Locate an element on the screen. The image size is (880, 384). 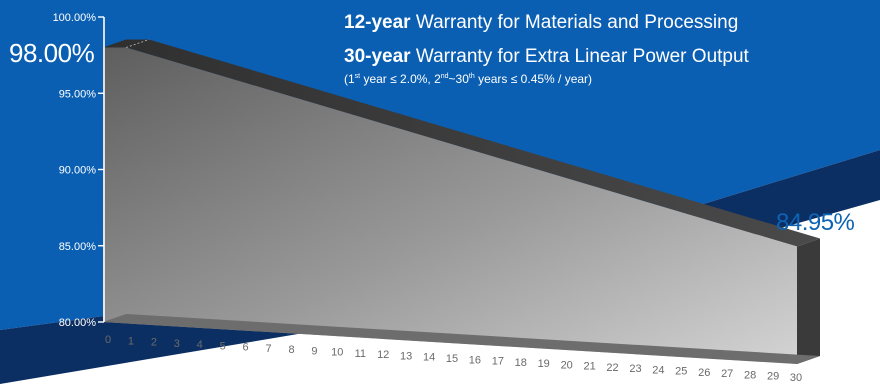
bar-corner-highlight is located at coordinates (138, 43).